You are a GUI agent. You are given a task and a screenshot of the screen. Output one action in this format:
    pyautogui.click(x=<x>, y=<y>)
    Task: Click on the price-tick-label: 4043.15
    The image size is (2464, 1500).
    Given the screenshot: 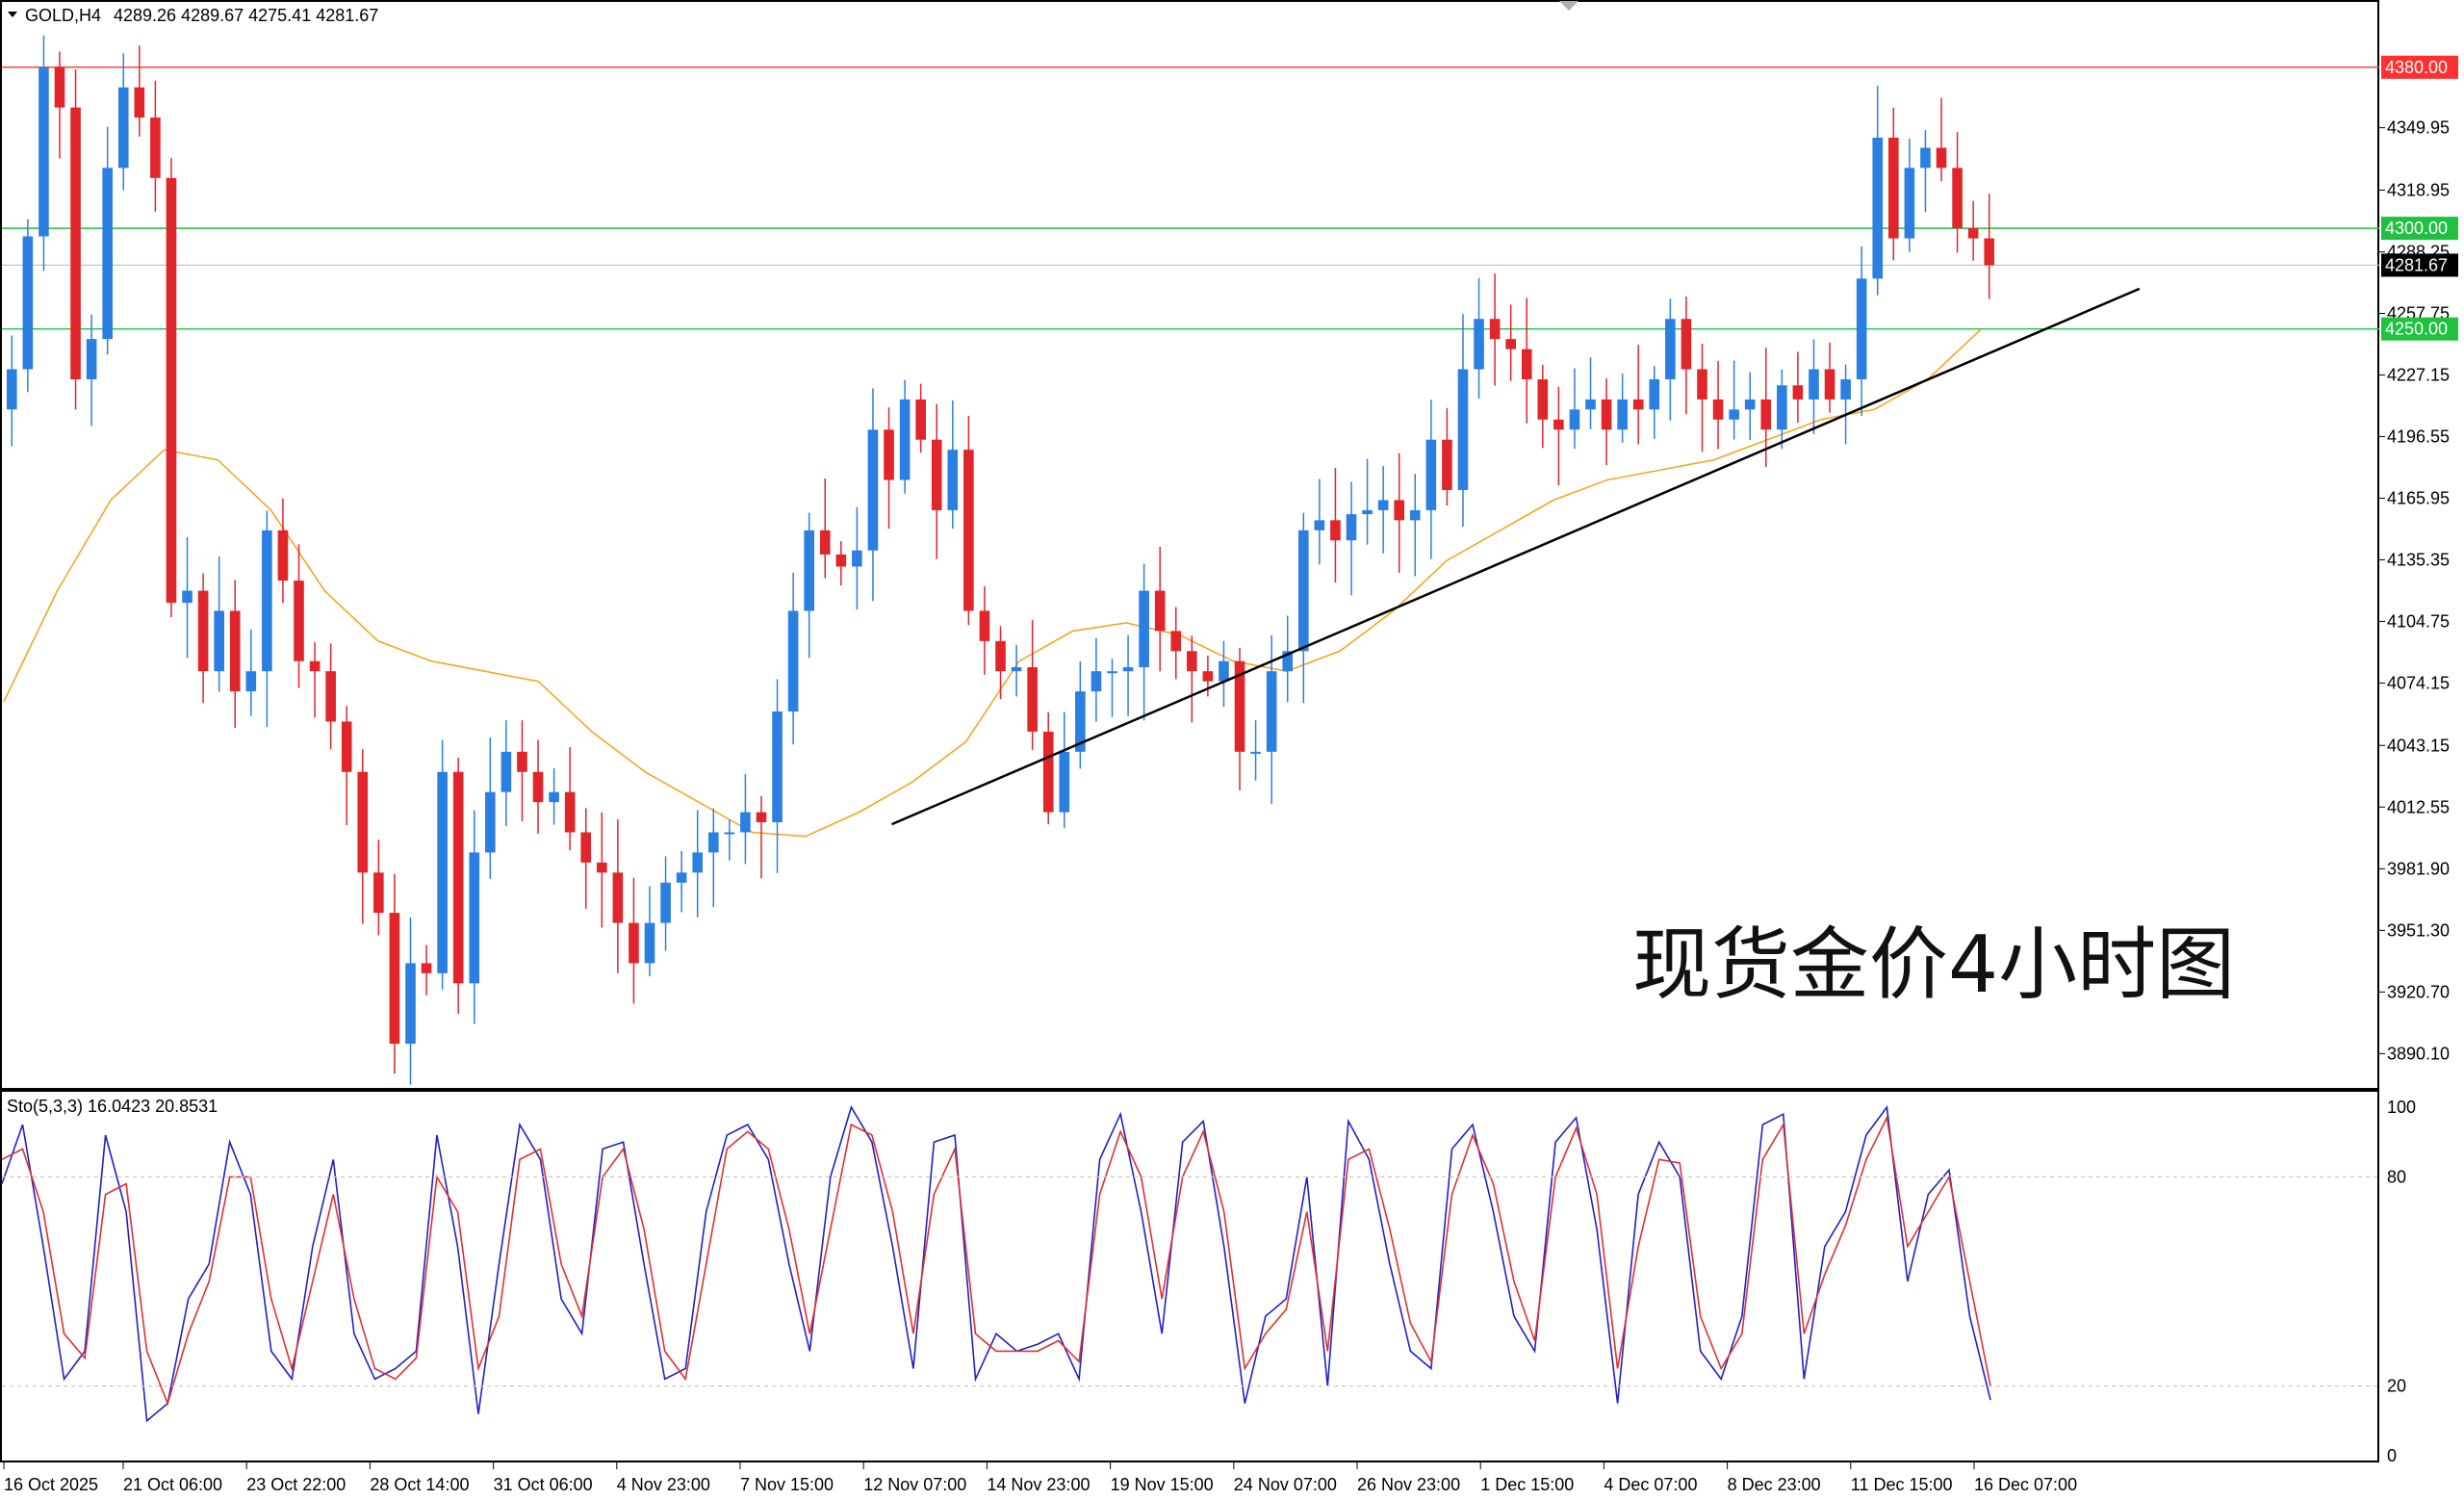 What is the action you would take?
    pyautogui.click(x=2418, y=745)
    